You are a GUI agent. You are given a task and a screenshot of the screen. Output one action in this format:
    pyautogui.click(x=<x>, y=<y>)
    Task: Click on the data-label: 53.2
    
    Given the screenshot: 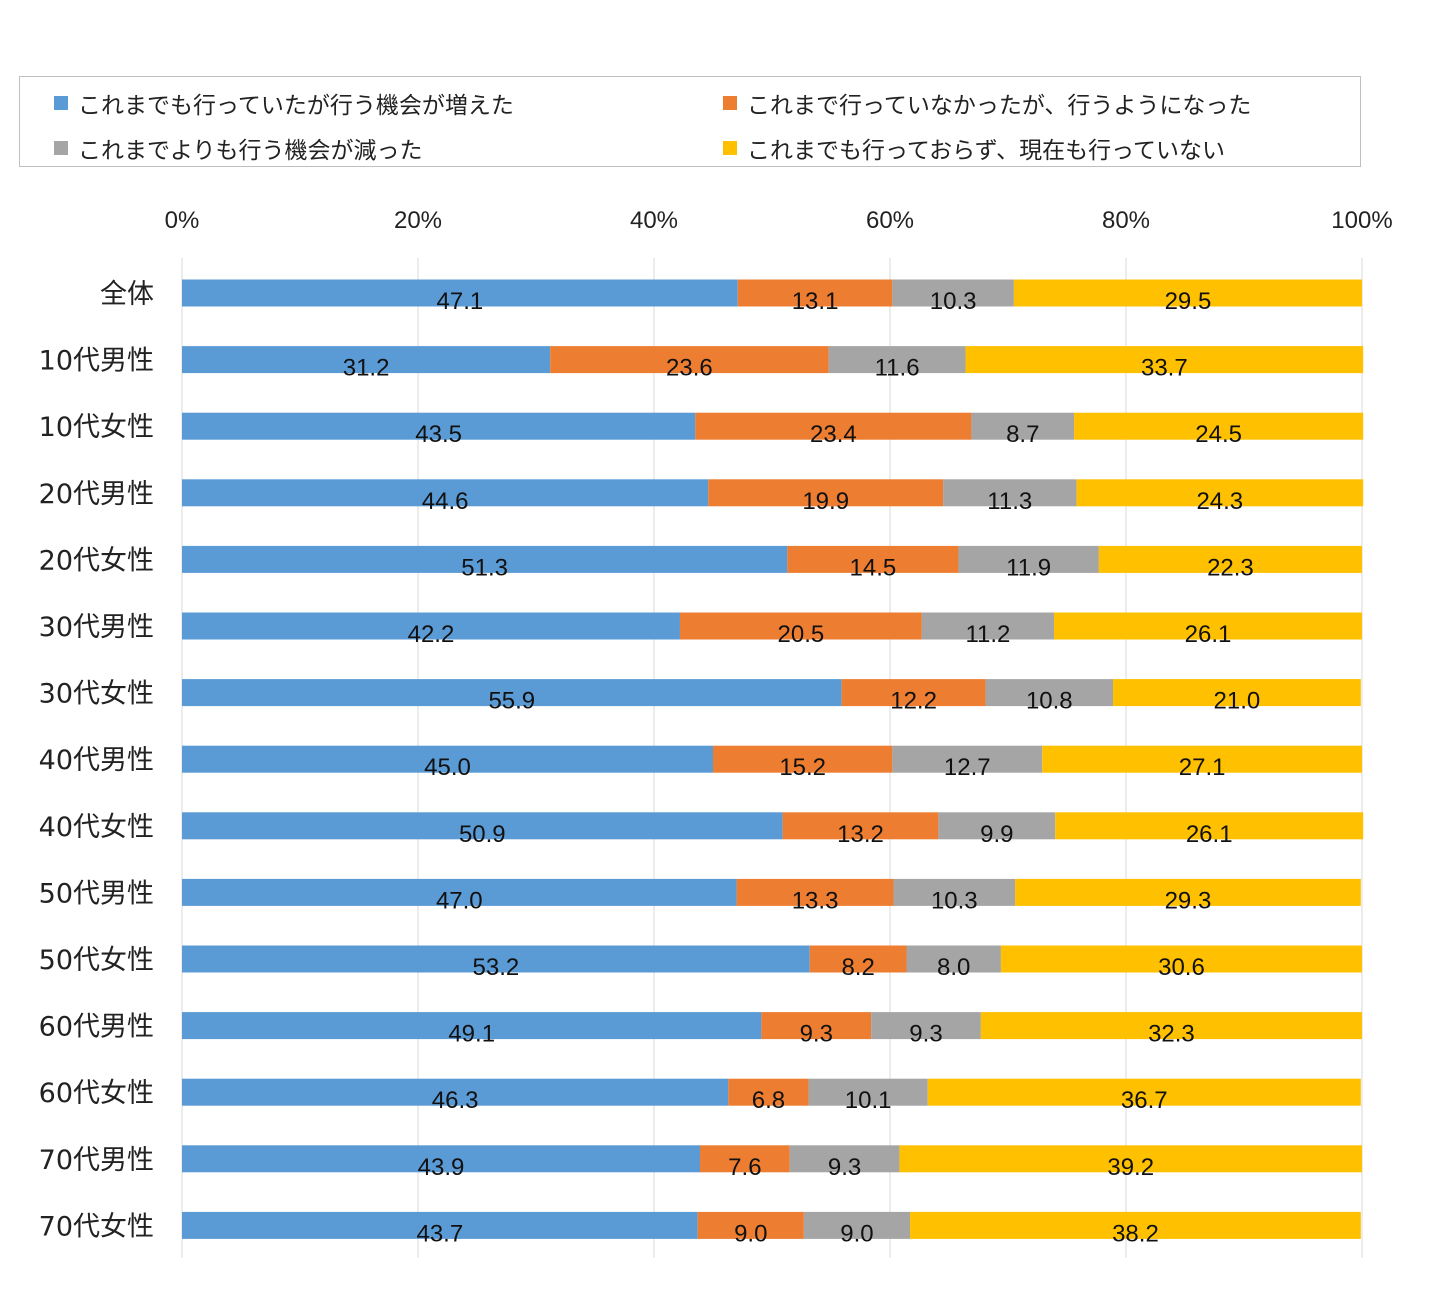 What is the action you would take?
    pyautogui.click(x=496, y=967)
    